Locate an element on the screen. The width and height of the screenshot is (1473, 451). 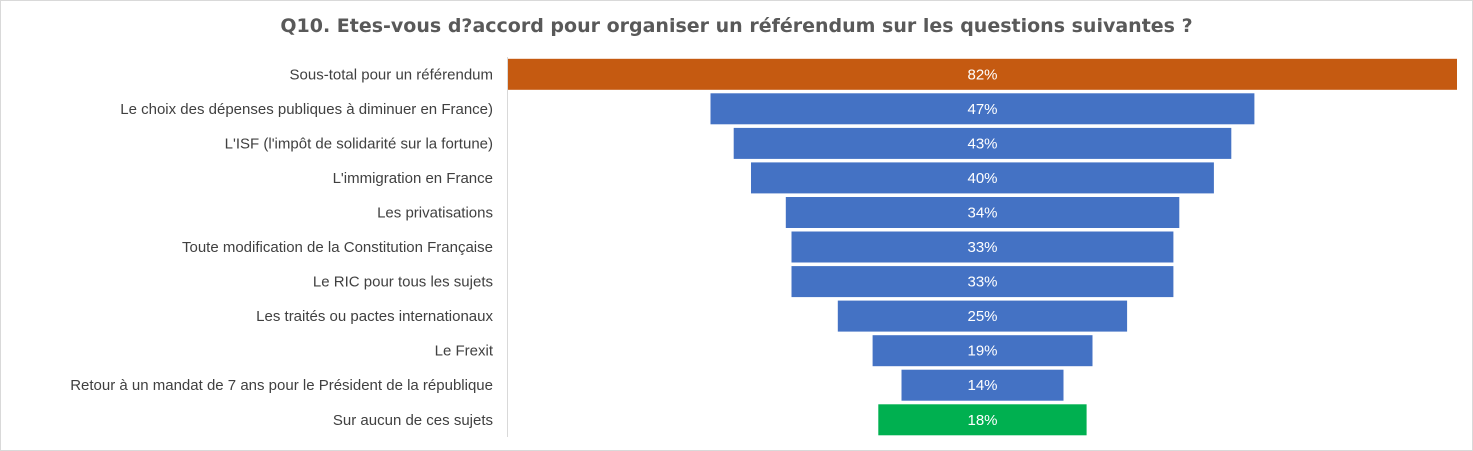
data-label-1: 82% is located at coordinates (982, 74).